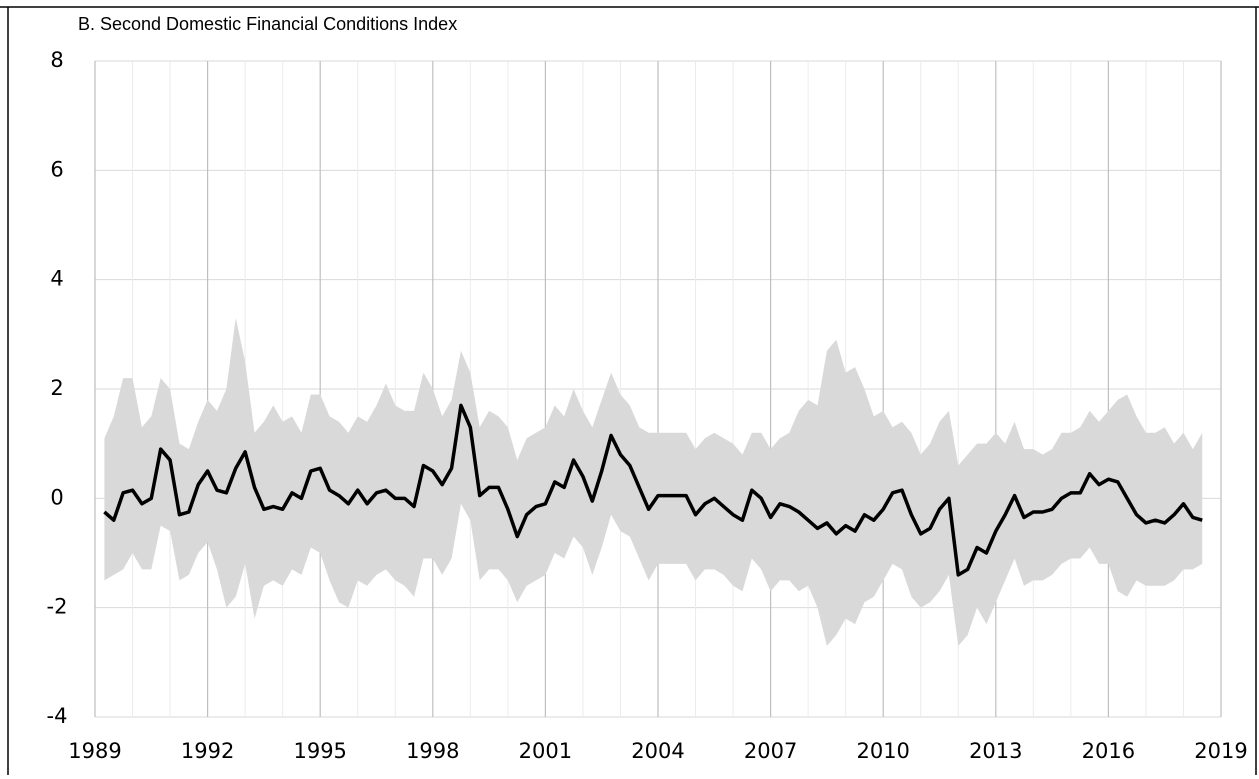 The height and width of the screenshot is (779, 1259). Describe the element at coordinates (56, 497) in the screenshot. I see `y-tick-label: 0` at that location.